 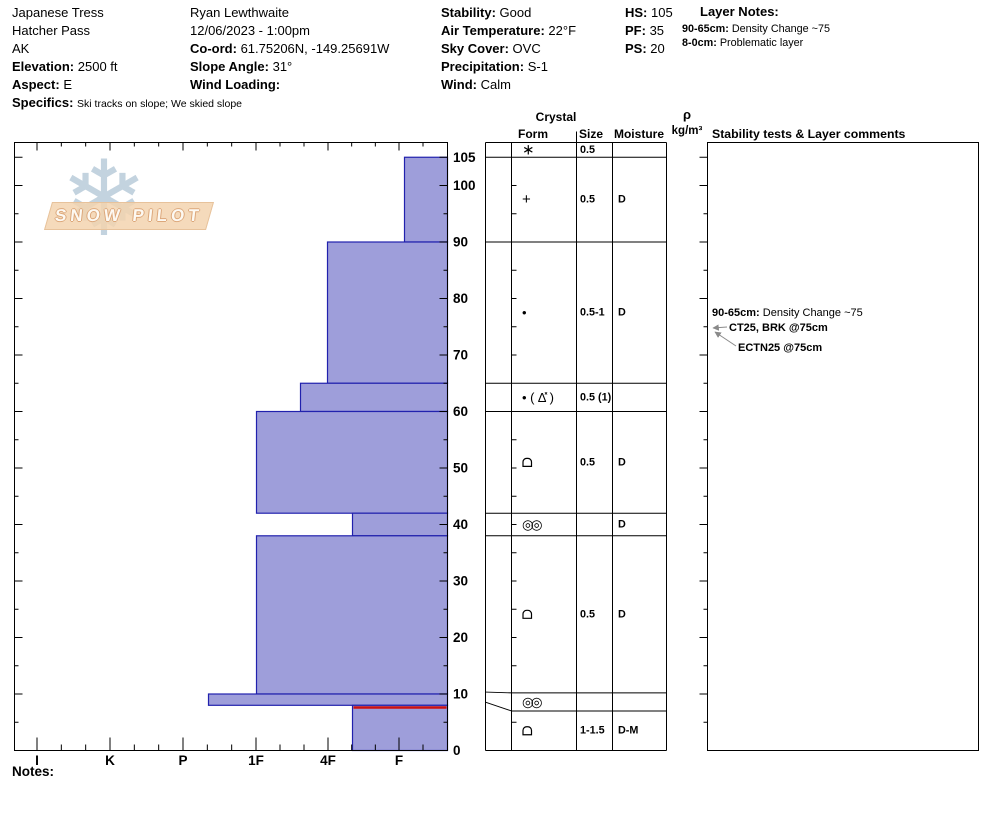 What do you see at coordinates (127, 67) in the screenshot?
I see `location-line: Elevation: 2500 ft` at bounding box center [127, 67].